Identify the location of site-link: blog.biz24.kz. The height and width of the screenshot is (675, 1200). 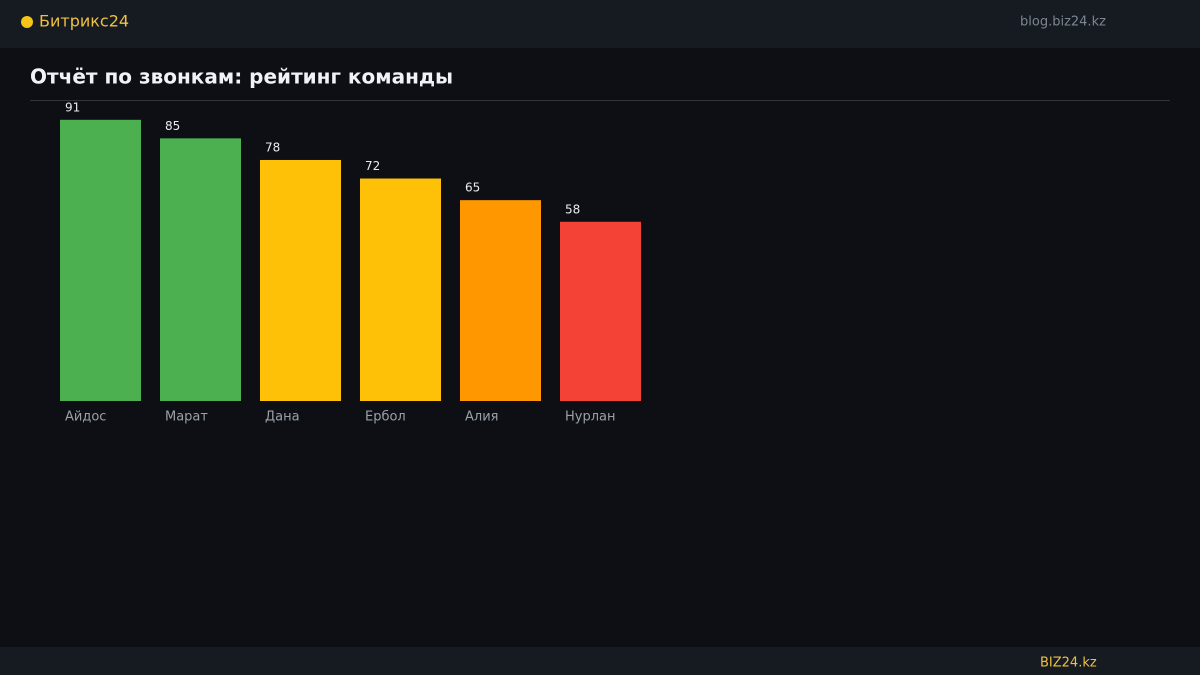
(1063, 22).